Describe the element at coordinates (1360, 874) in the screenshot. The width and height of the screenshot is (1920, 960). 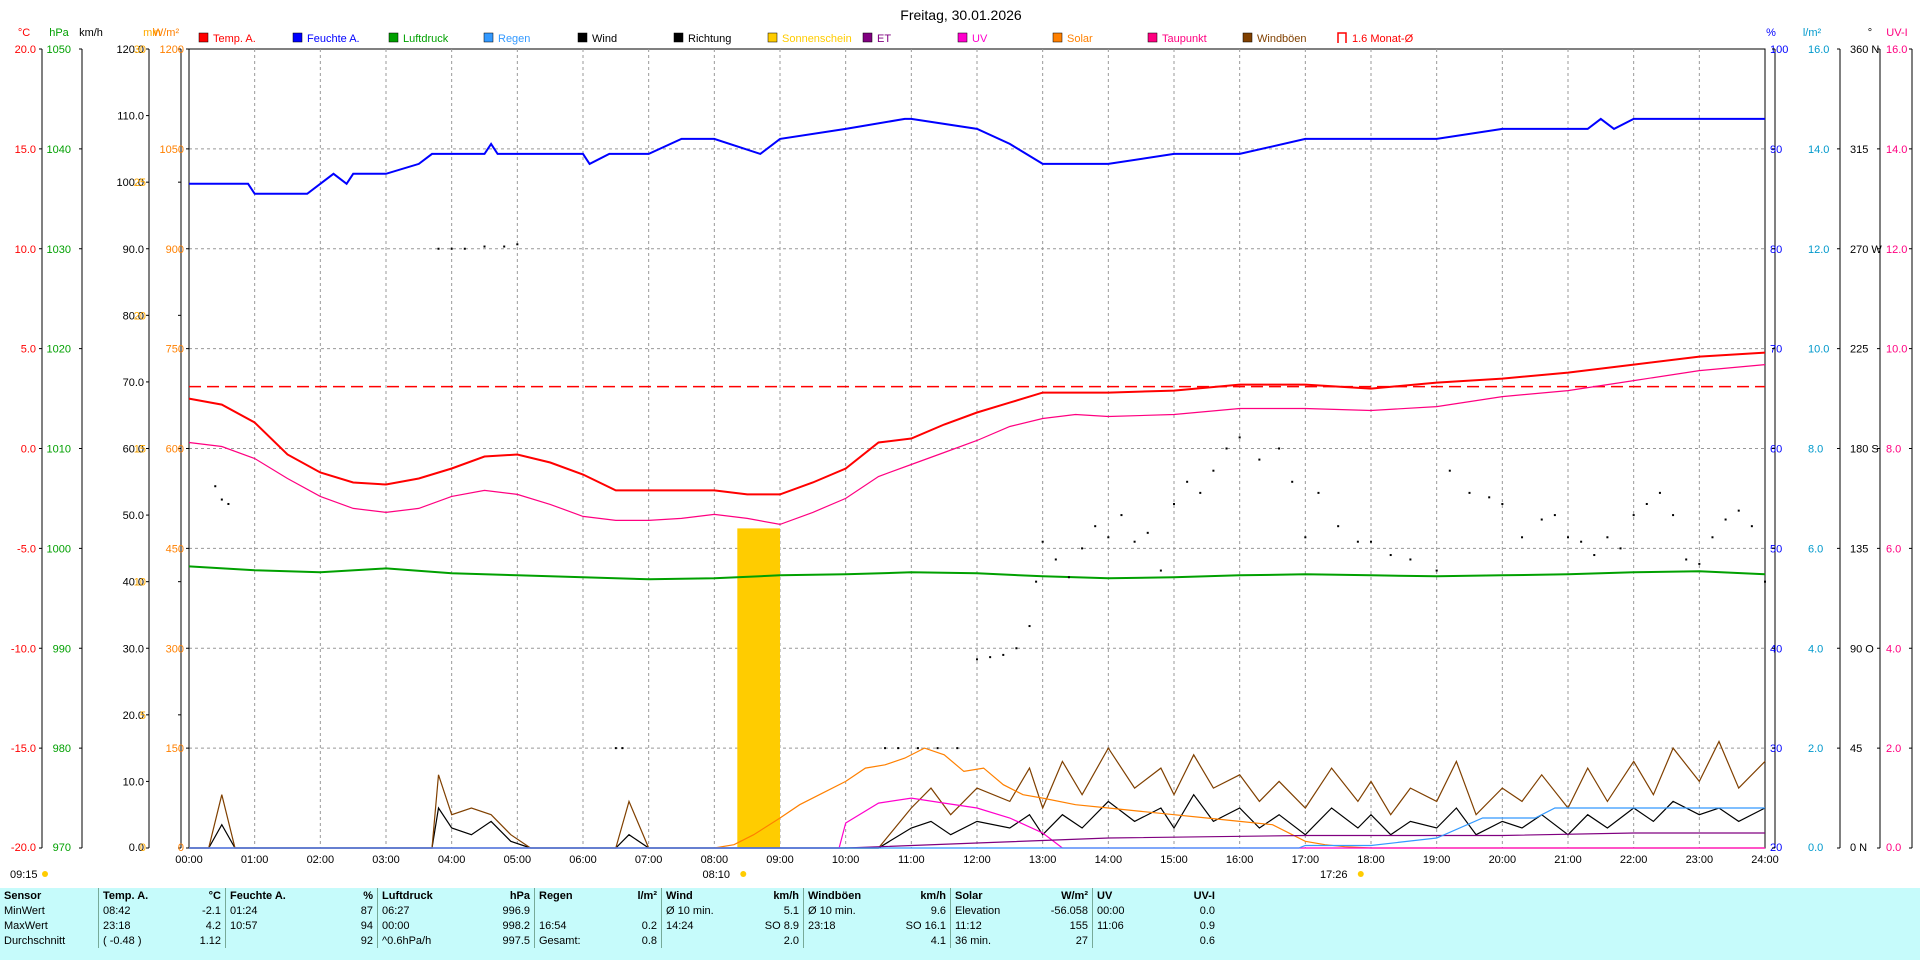
I see `sunset-icon` at that location.